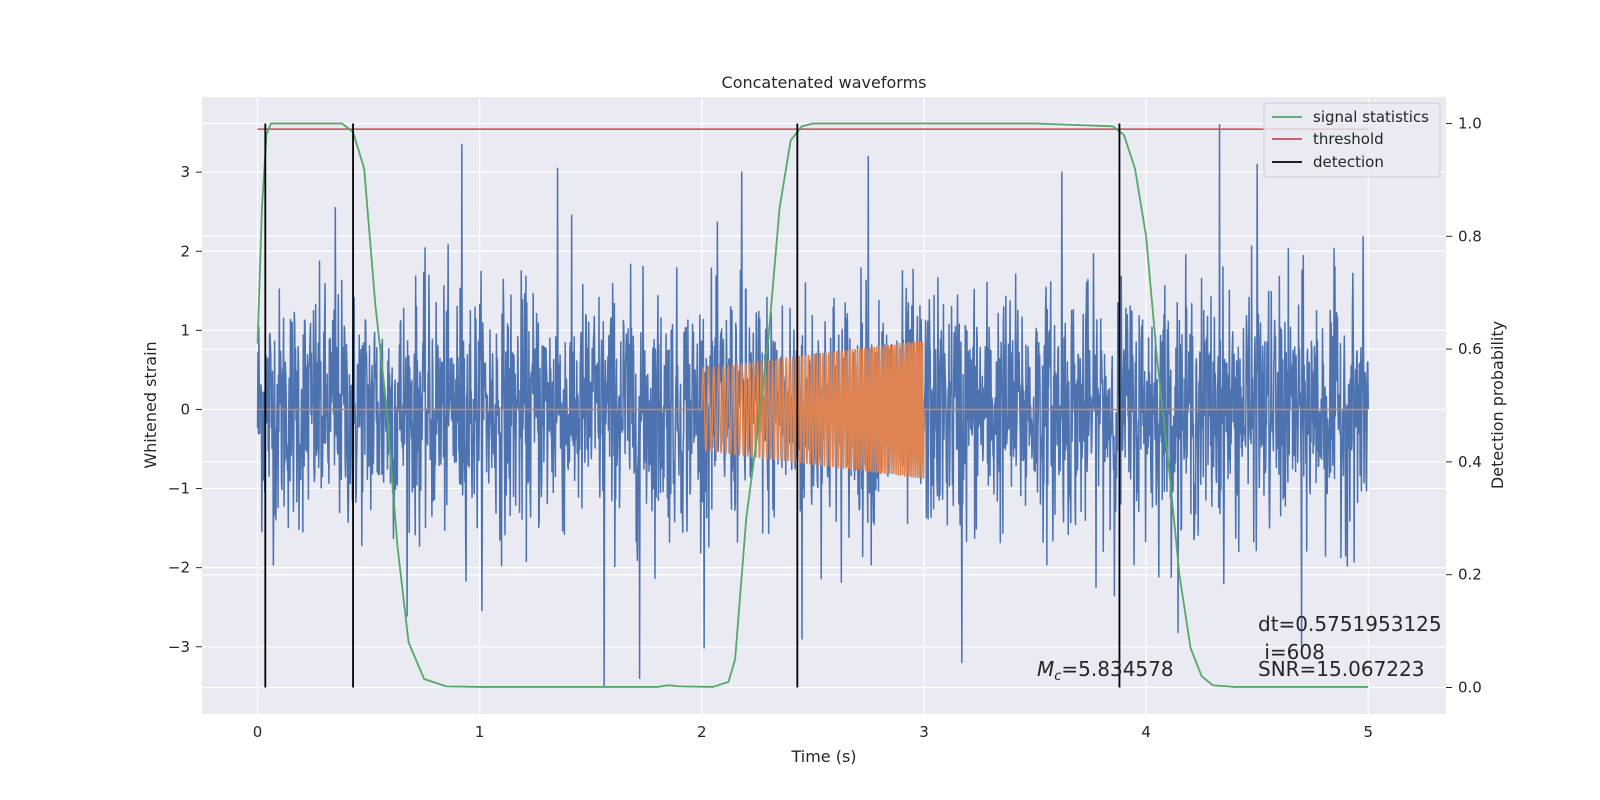  What do you see at coordinates (1348, 162) in the screenshot?
I see `legend-label-detection: detection` at bounding box center [1348, 162].